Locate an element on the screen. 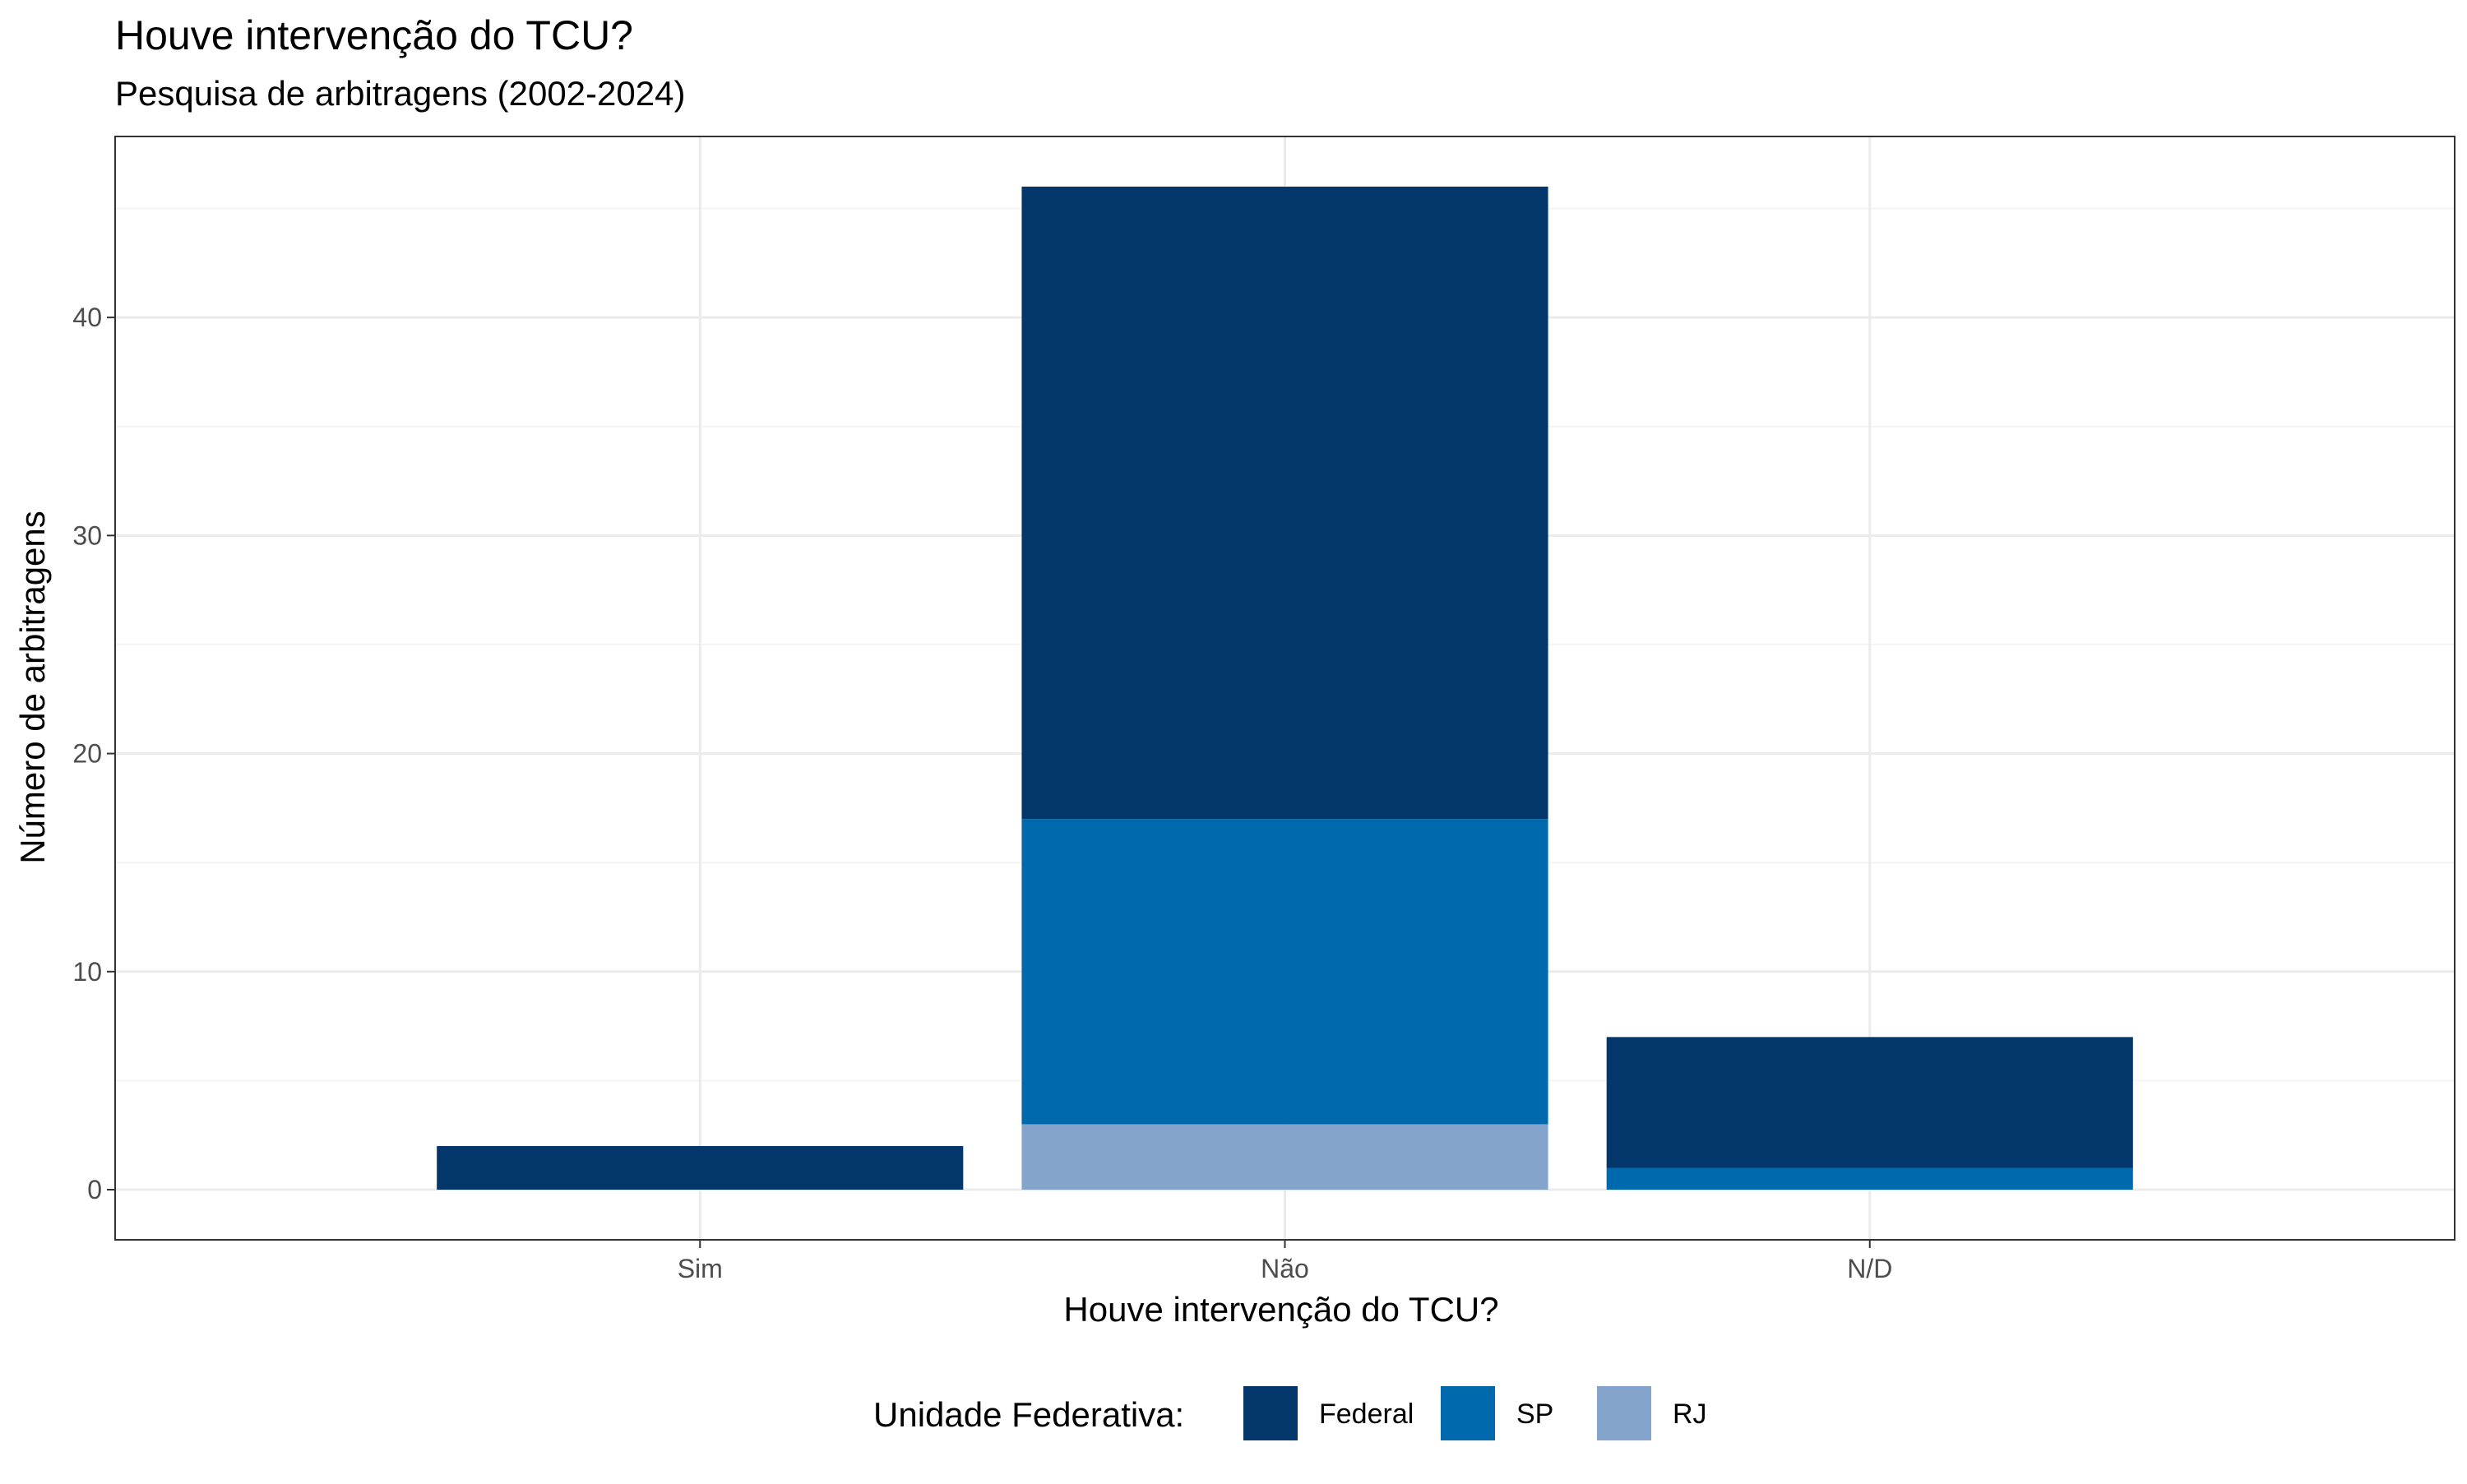 This screenshot has width=2467, height=1484. bar-n-o-sp is located at coordinates (1284, 972).